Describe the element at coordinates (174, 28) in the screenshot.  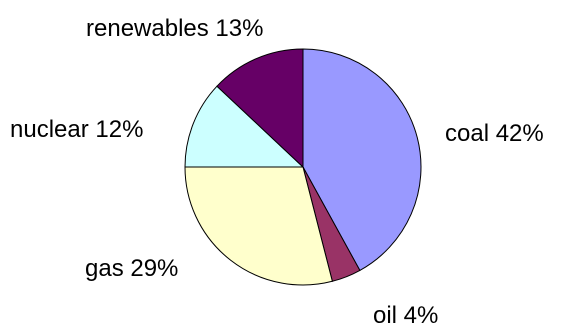
I see `label-renewables: renewables 13%` at that location.